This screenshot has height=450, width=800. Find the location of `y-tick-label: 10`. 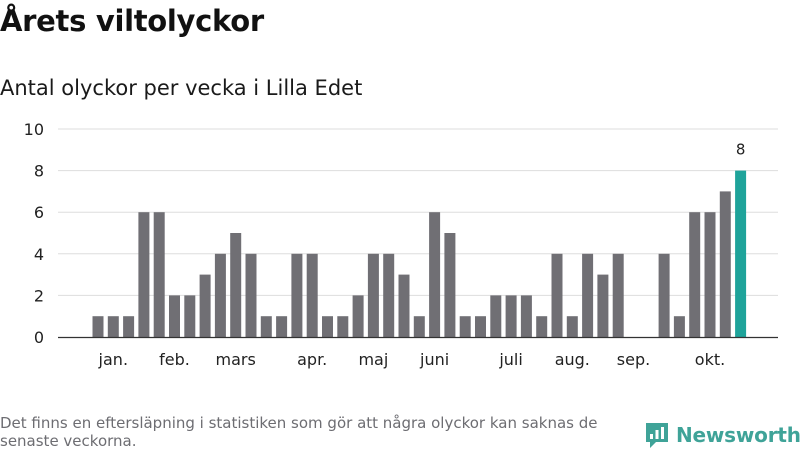

y-tick-label: 10 is located at coordinates (34, 129).